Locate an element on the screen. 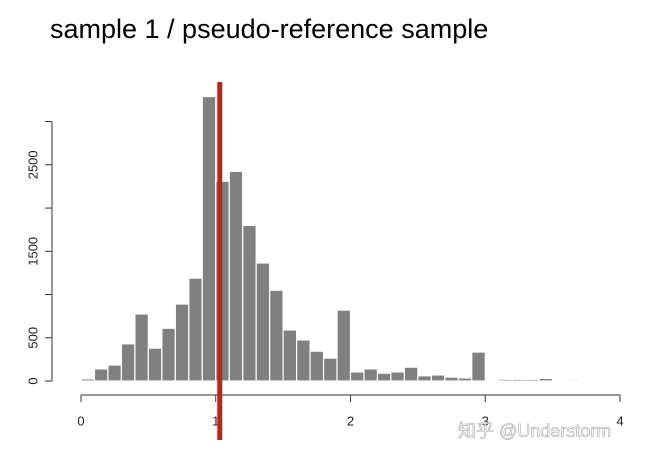 This screenshot has width=651, height=458. chart-title: sample 1 / pseudo-reference sample is located at coordinates (269, 29).